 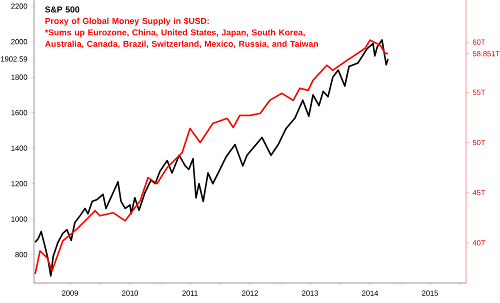 I want to click on text: Proxy of Global Money Supply in $USD:, so click(x=127, y=22).